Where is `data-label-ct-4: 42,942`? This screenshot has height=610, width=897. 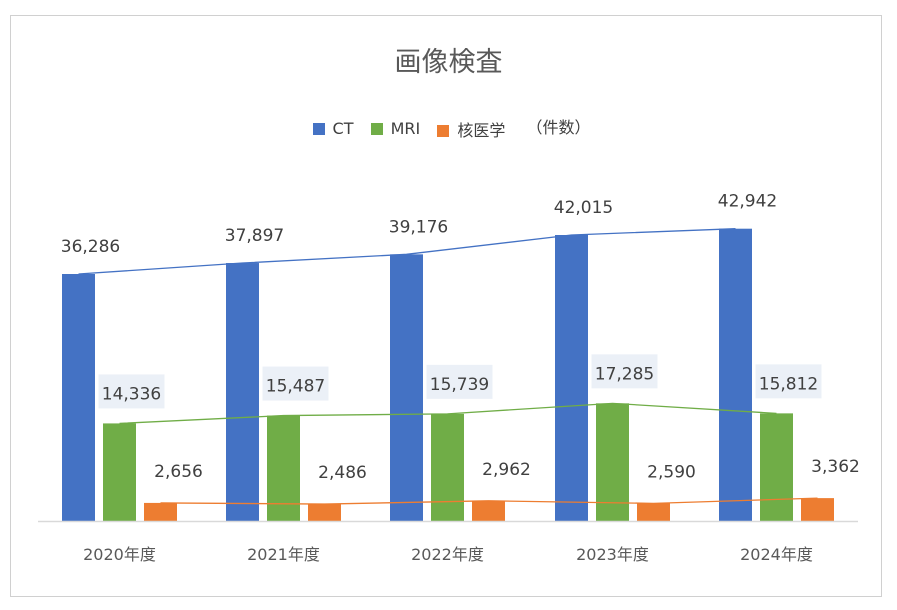 data-label-ct-4: 42,942 is located at coordinates (747, 202).